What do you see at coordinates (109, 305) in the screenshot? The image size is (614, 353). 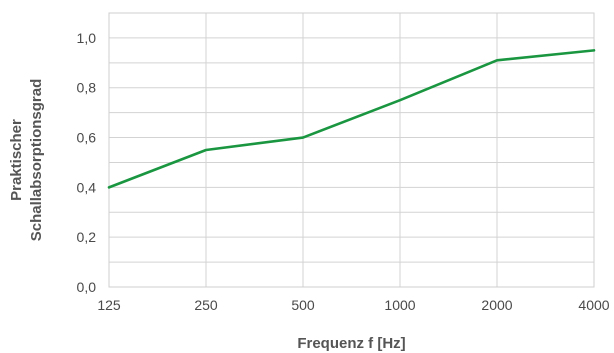 I see `x-tick-label: 125` at bounding box center [109, 305].